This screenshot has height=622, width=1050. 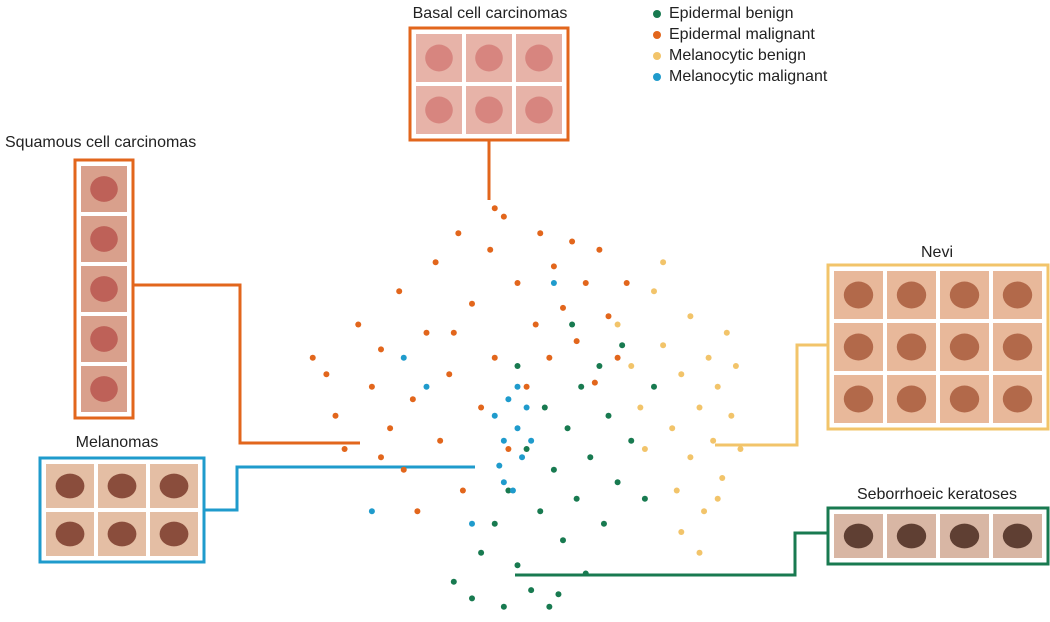 I want to click on callout-label: Seborrhoeic keratoses, so click(x=937, y=494).